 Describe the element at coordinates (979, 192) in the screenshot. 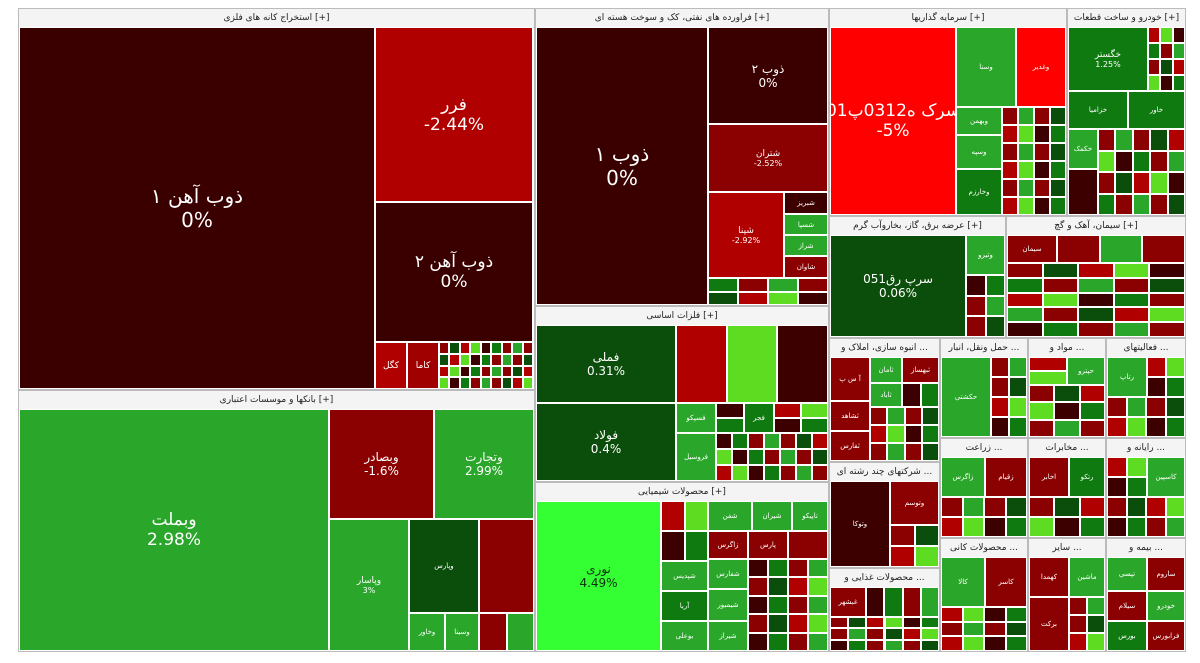

I see `stock-tile-vkharazm: وخارزم` at that location.